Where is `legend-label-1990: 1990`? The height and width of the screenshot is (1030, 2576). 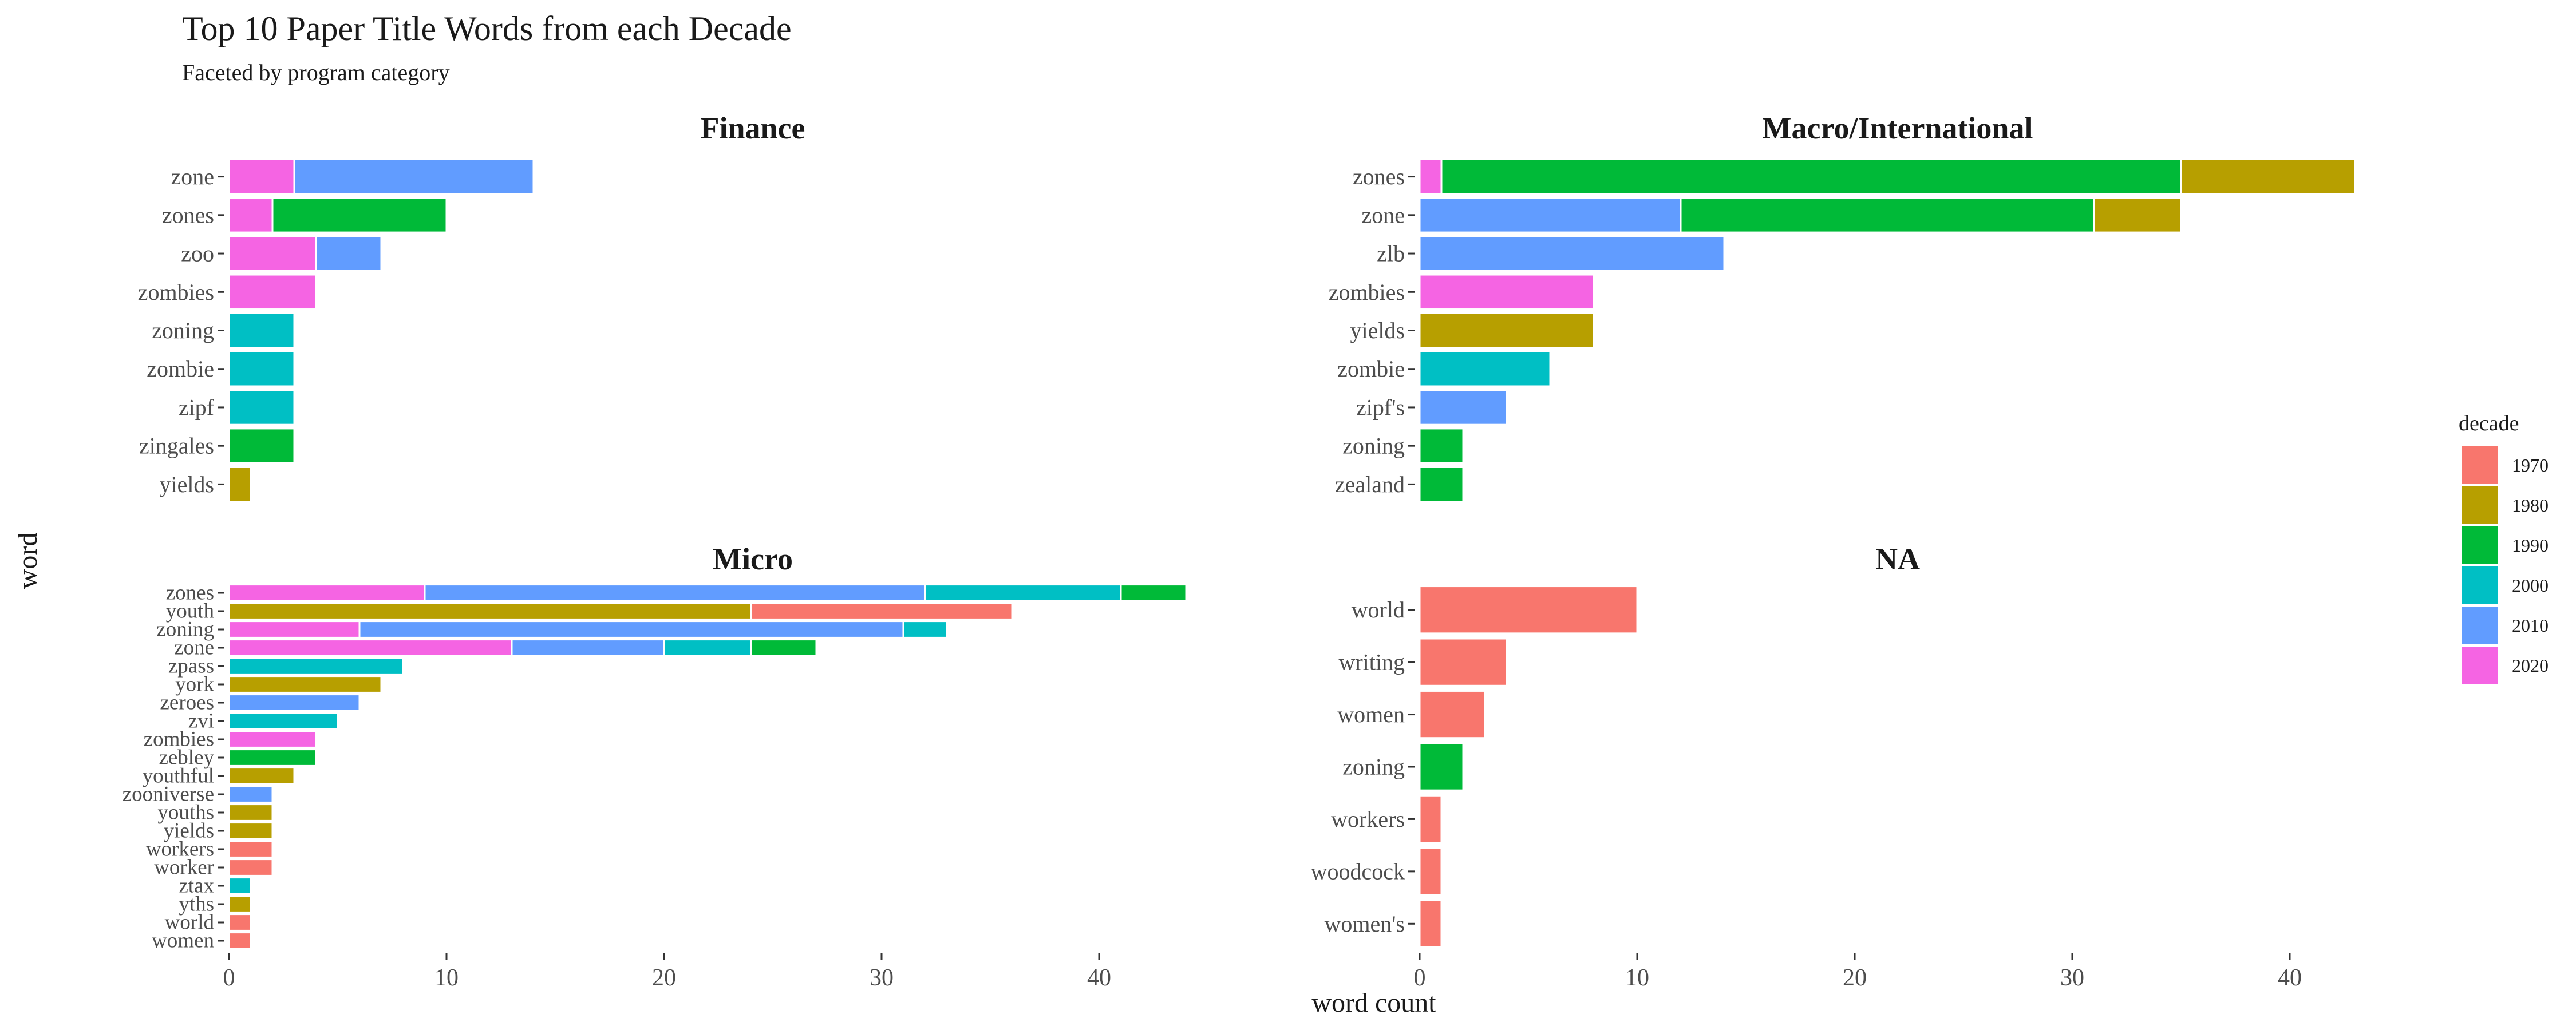
legend-label-1990: 1990 is located at coordinates (2530, 545).